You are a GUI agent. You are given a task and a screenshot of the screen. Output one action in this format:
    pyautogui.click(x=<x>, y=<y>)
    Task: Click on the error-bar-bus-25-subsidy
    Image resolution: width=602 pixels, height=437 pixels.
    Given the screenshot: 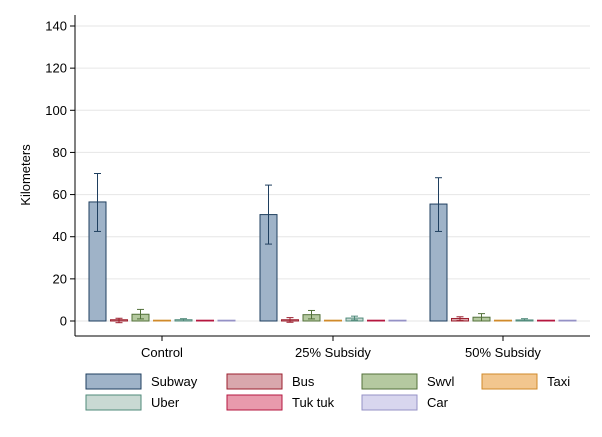 What is the action you would take?
    pyautogui.click(x=290, y=320)
    